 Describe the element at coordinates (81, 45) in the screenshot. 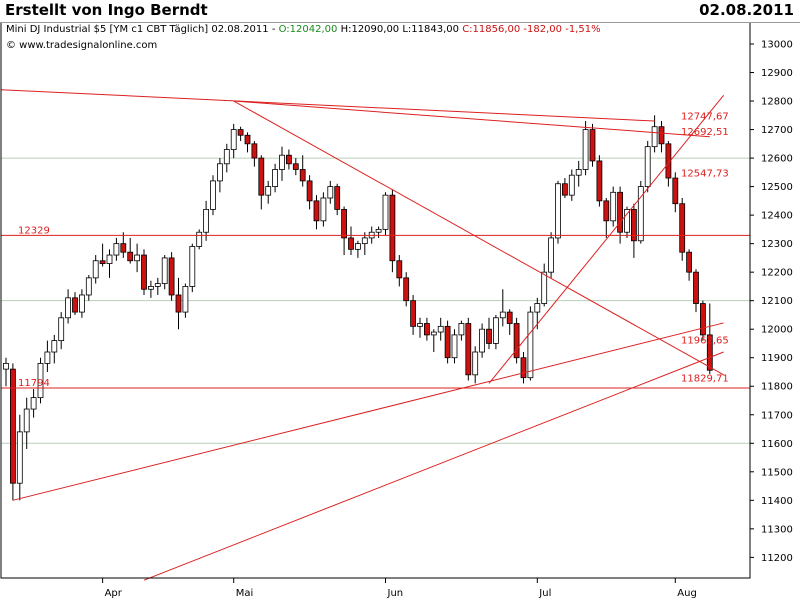

I see `legend-source: © www.tradesignalonline.com` at that location.